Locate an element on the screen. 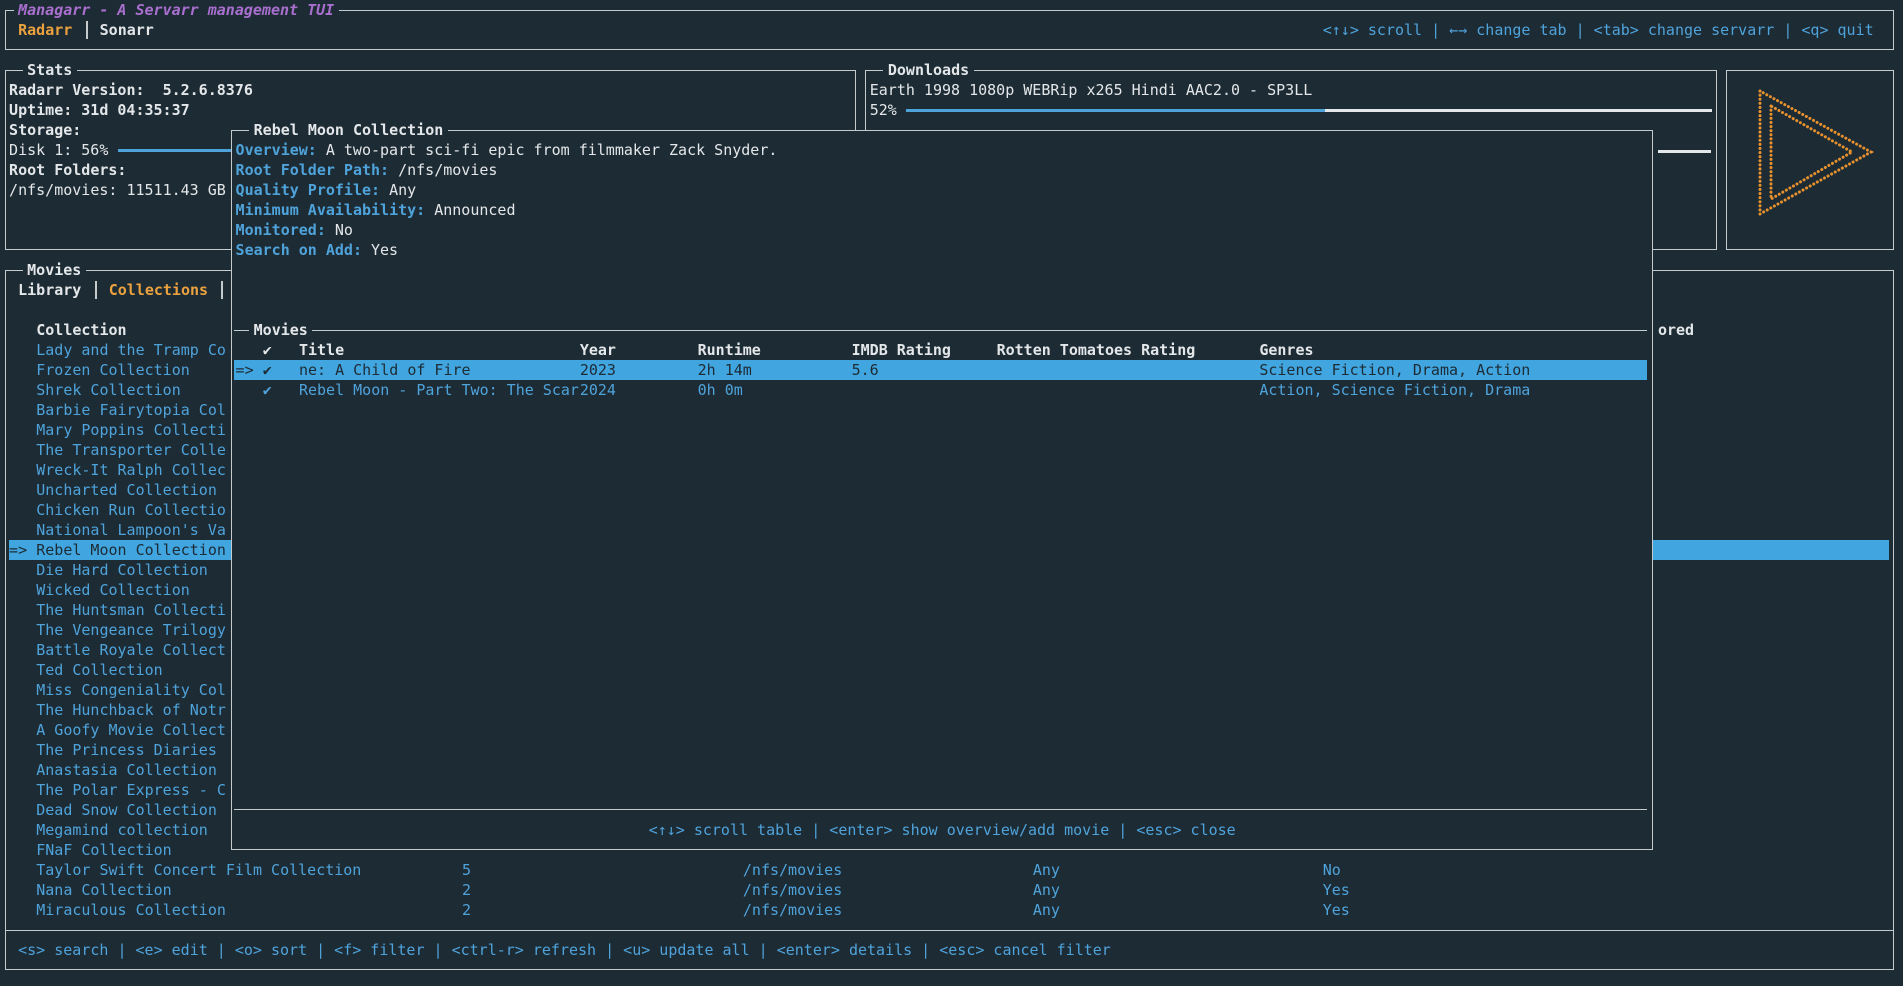 This screenshot has height=986, width=1903. popup-cell-title: Rebel Moon - Part Two: The Scar is located at coordinates (438, 390).